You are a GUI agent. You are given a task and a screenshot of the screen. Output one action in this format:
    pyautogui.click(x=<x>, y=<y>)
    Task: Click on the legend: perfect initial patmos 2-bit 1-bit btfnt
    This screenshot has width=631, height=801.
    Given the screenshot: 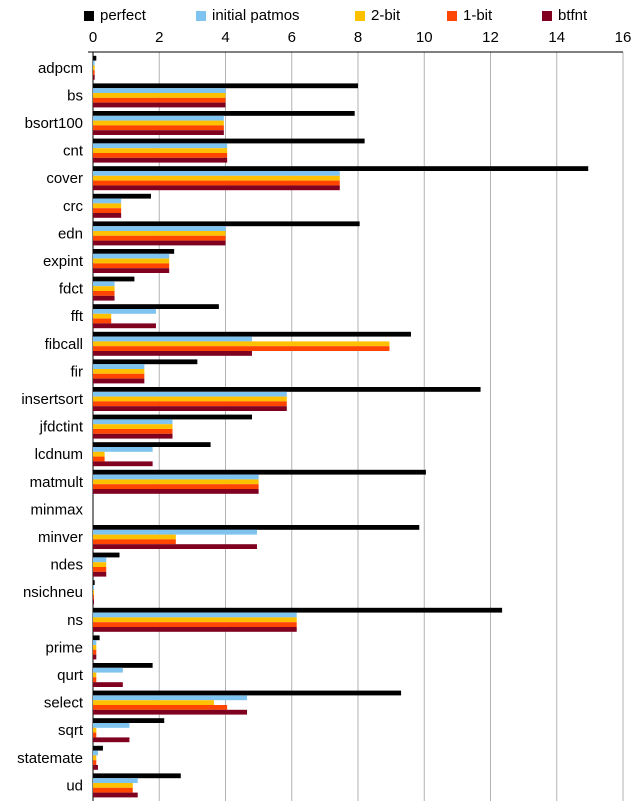 What is the action you would take?
    pyautogui.click(x=315, y=16)
    